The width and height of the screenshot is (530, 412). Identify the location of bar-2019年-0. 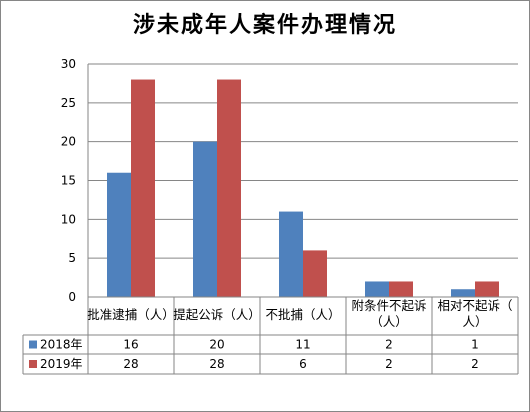
(143, 188).